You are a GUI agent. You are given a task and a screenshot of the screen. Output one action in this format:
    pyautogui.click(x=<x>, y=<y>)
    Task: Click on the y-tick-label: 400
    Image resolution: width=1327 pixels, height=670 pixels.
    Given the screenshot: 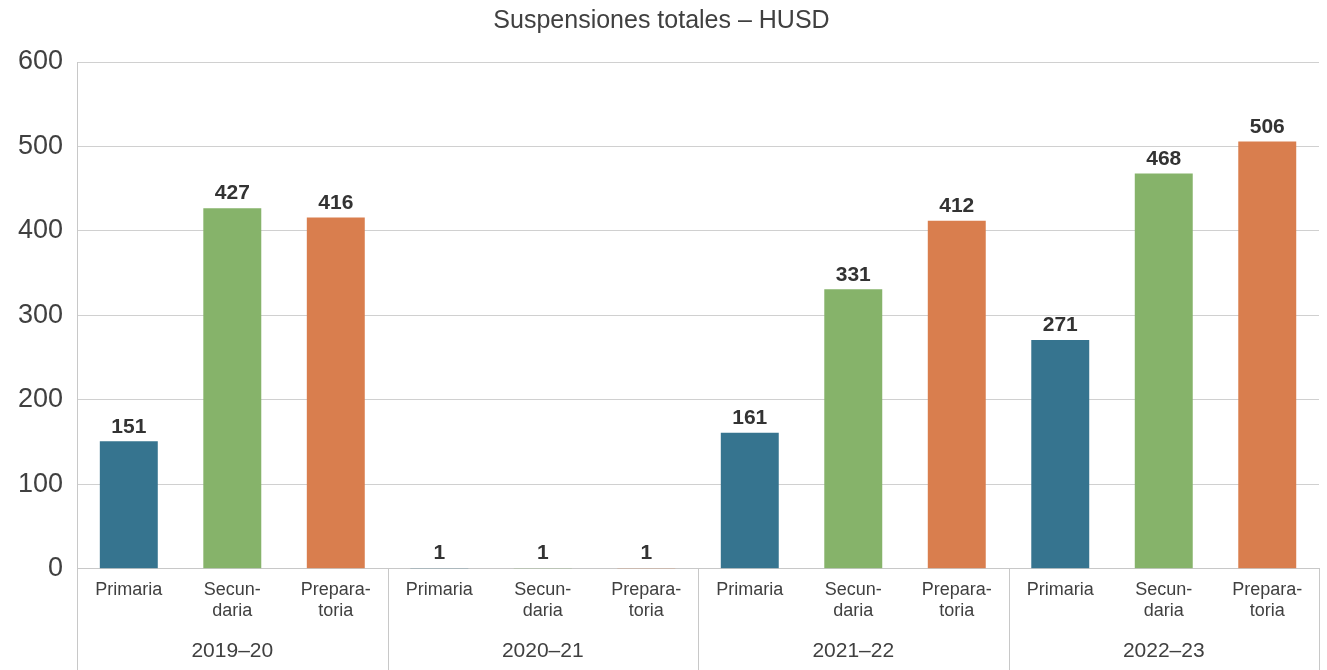 What is the action you would take?
    pyautogui.click(x=40, y=229)
    